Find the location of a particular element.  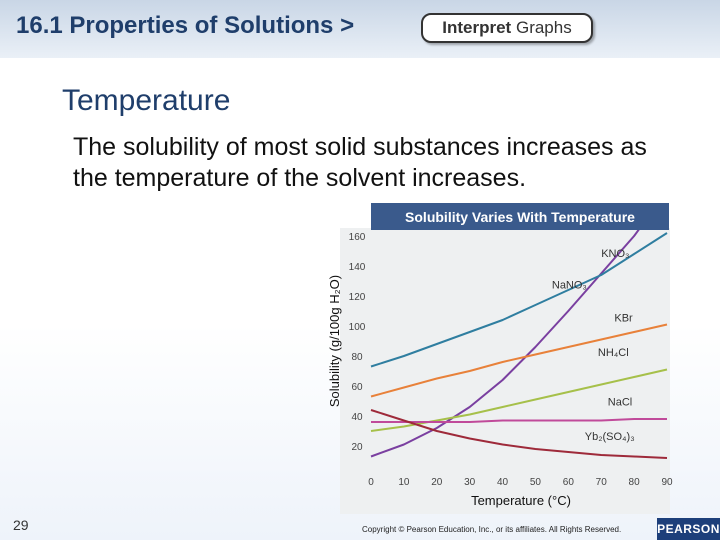

pearson-logo: PEARSON is located at coordinates (688, 529).